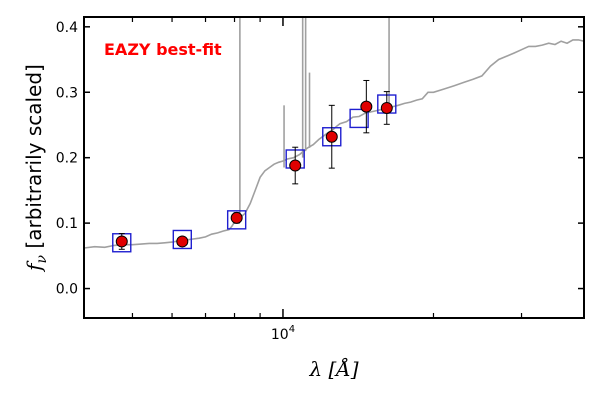 The image size is (600, 400). Describe the element at coordinates (283, 333) in the screenshot. I see `x-tick-label: 104` at that location.